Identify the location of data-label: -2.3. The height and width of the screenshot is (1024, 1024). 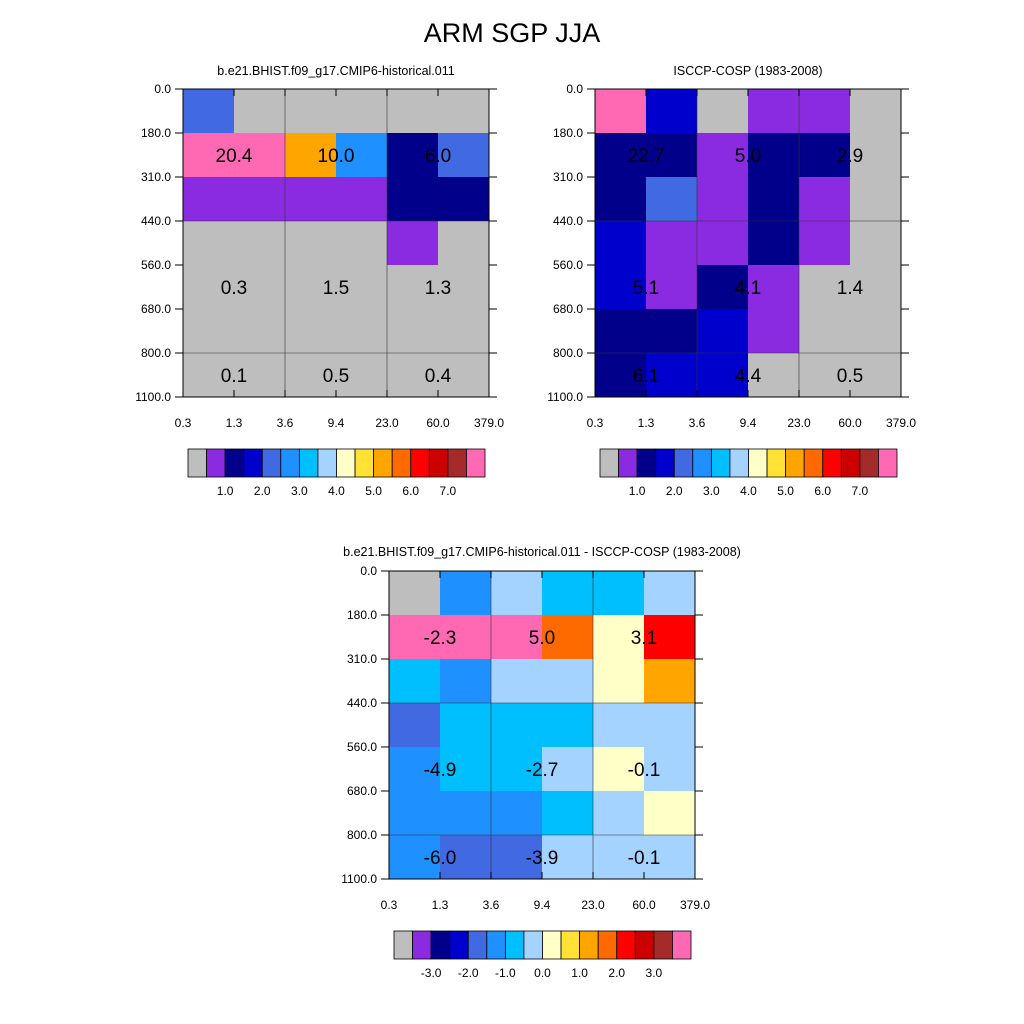
(440, 638).